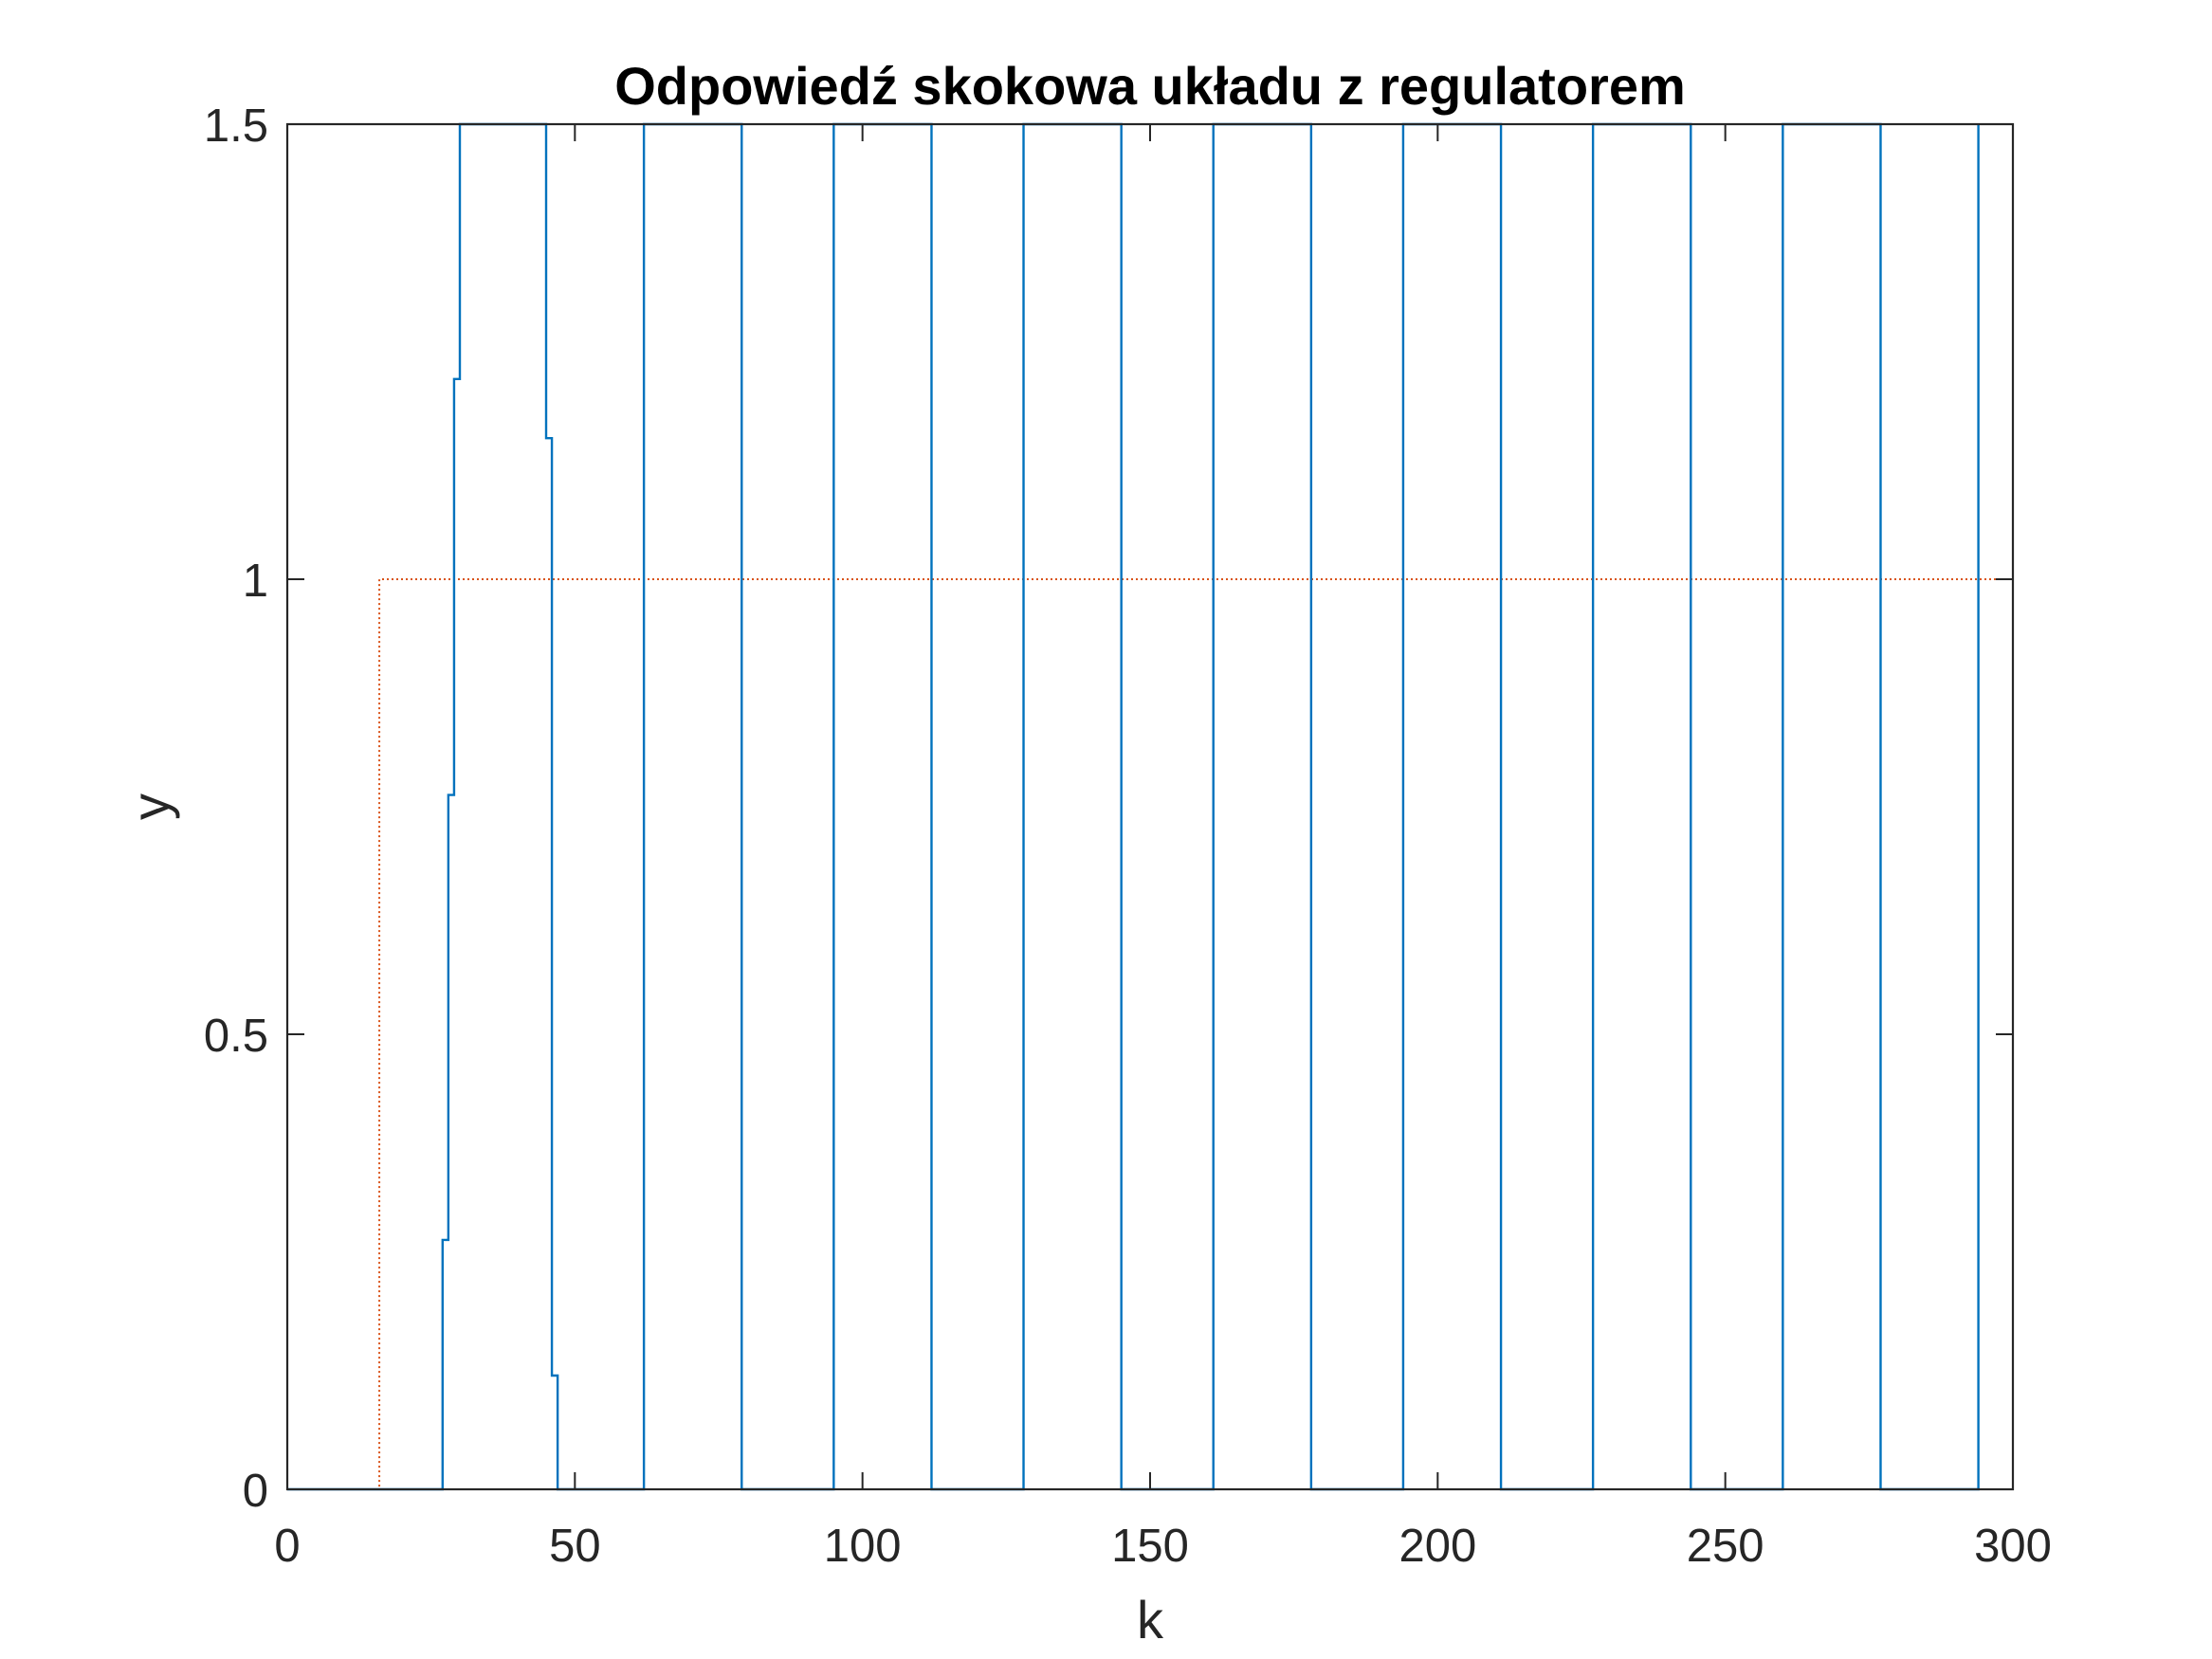  I want to click on x-tick-label: 50, so click(575, 1546).